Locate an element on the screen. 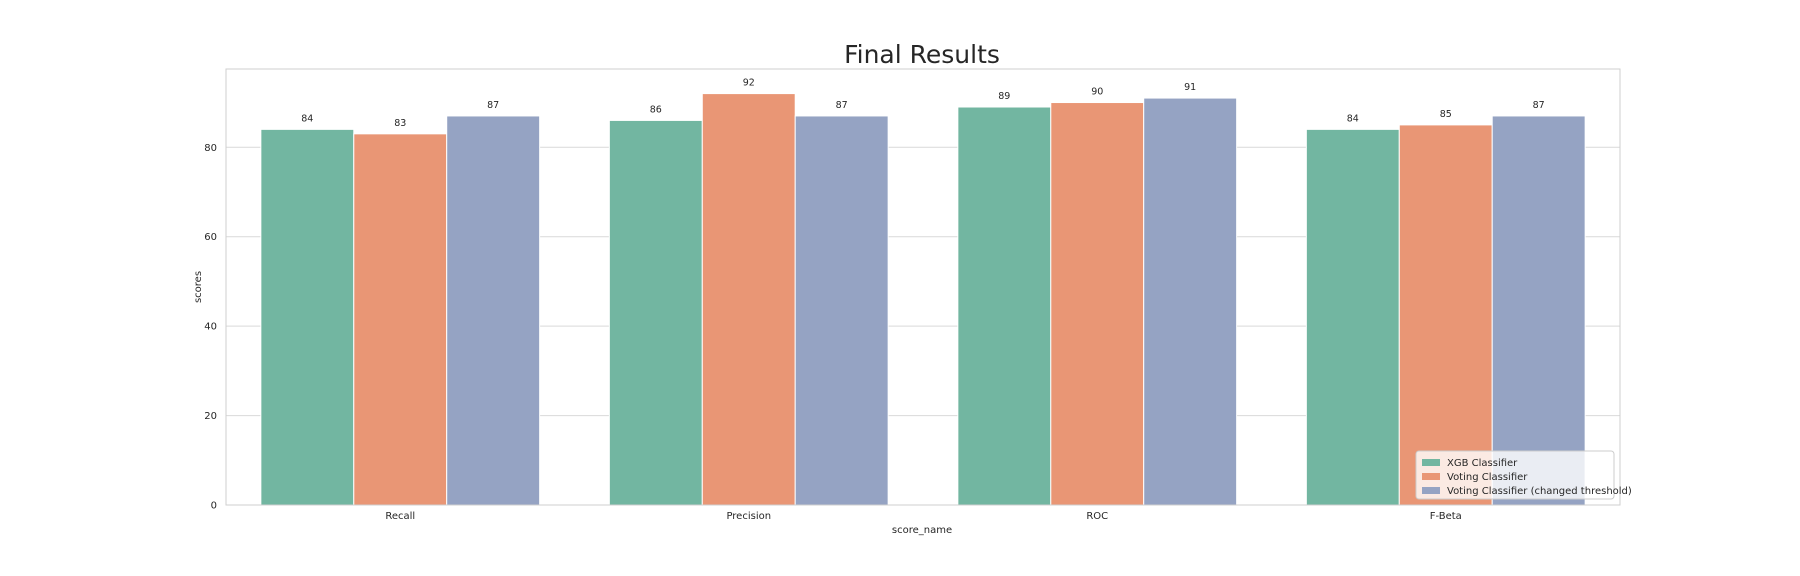  y-axis-label: scores is located at coordinates (198, 287).